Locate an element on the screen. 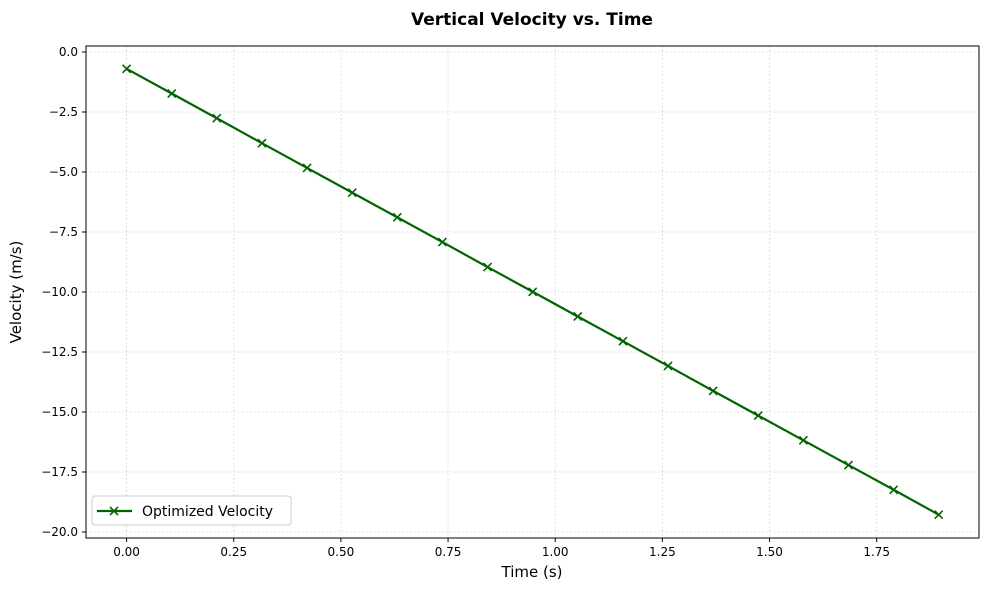 This screenshot has height=594, width=989. x-tick-label: 0.75 is located at coordinates (448, 552).